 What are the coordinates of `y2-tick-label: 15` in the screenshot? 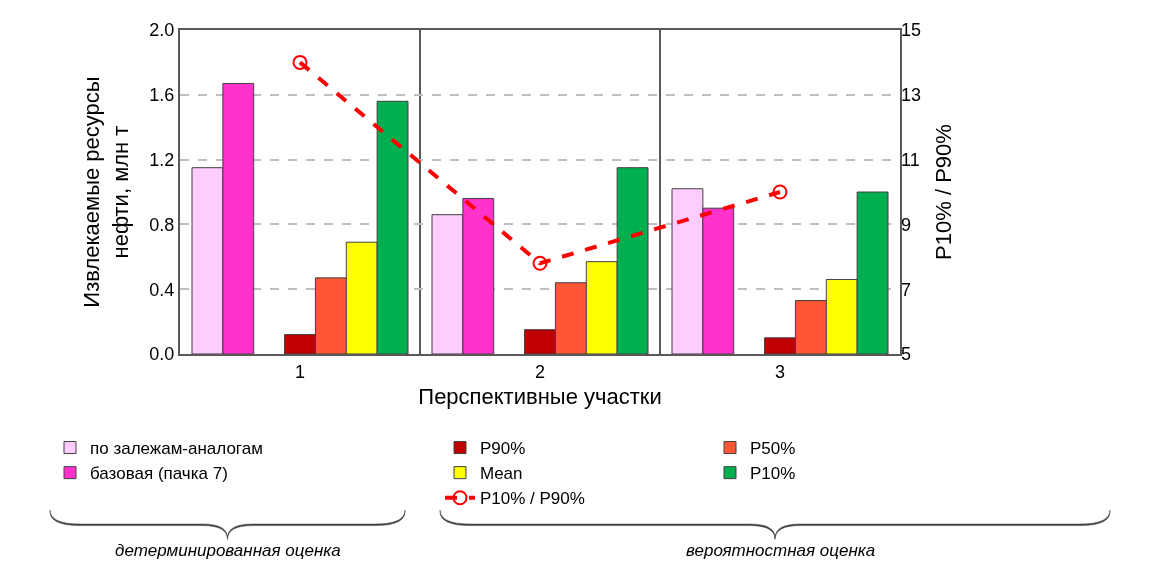 It's located at (911, 30).